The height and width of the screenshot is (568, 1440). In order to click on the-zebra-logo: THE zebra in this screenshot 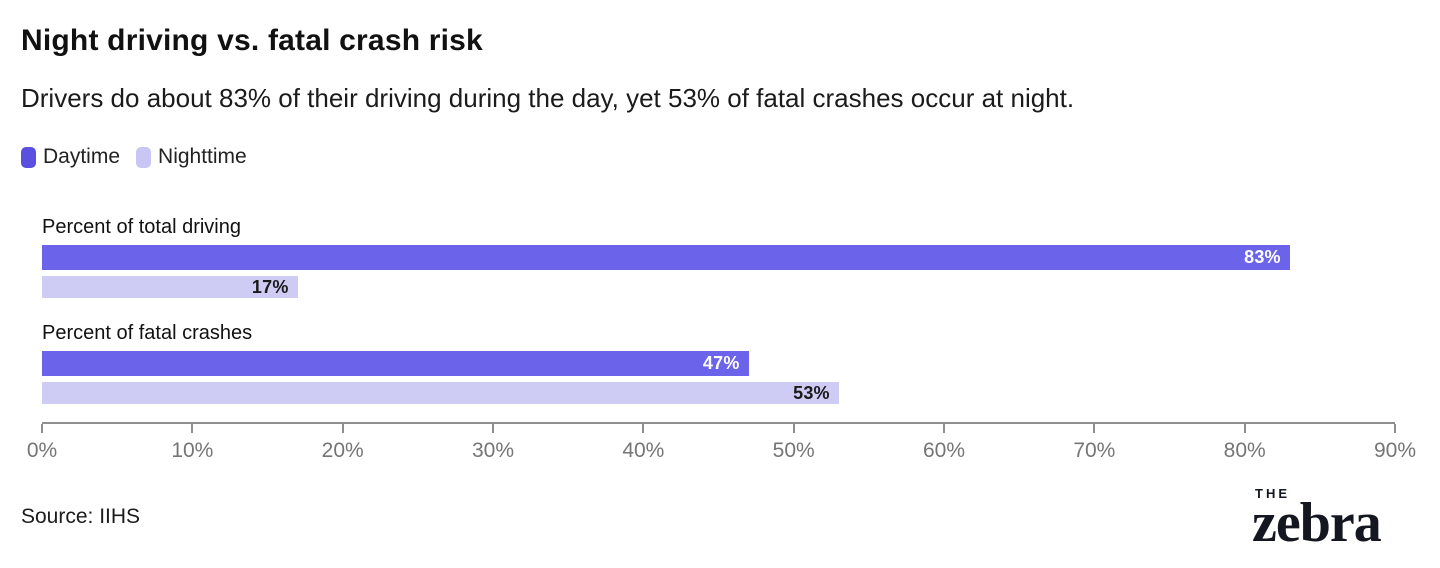, I will do `click(1317, 520)`.